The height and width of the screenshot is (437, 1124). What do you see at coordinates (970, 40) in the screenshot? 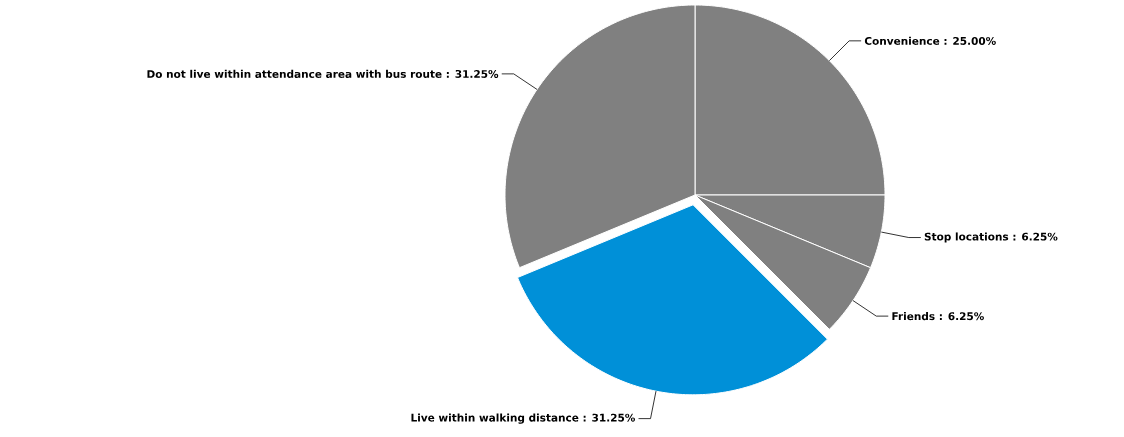
I see `data-label: : 25.00%` at bounding box center [970, 40].